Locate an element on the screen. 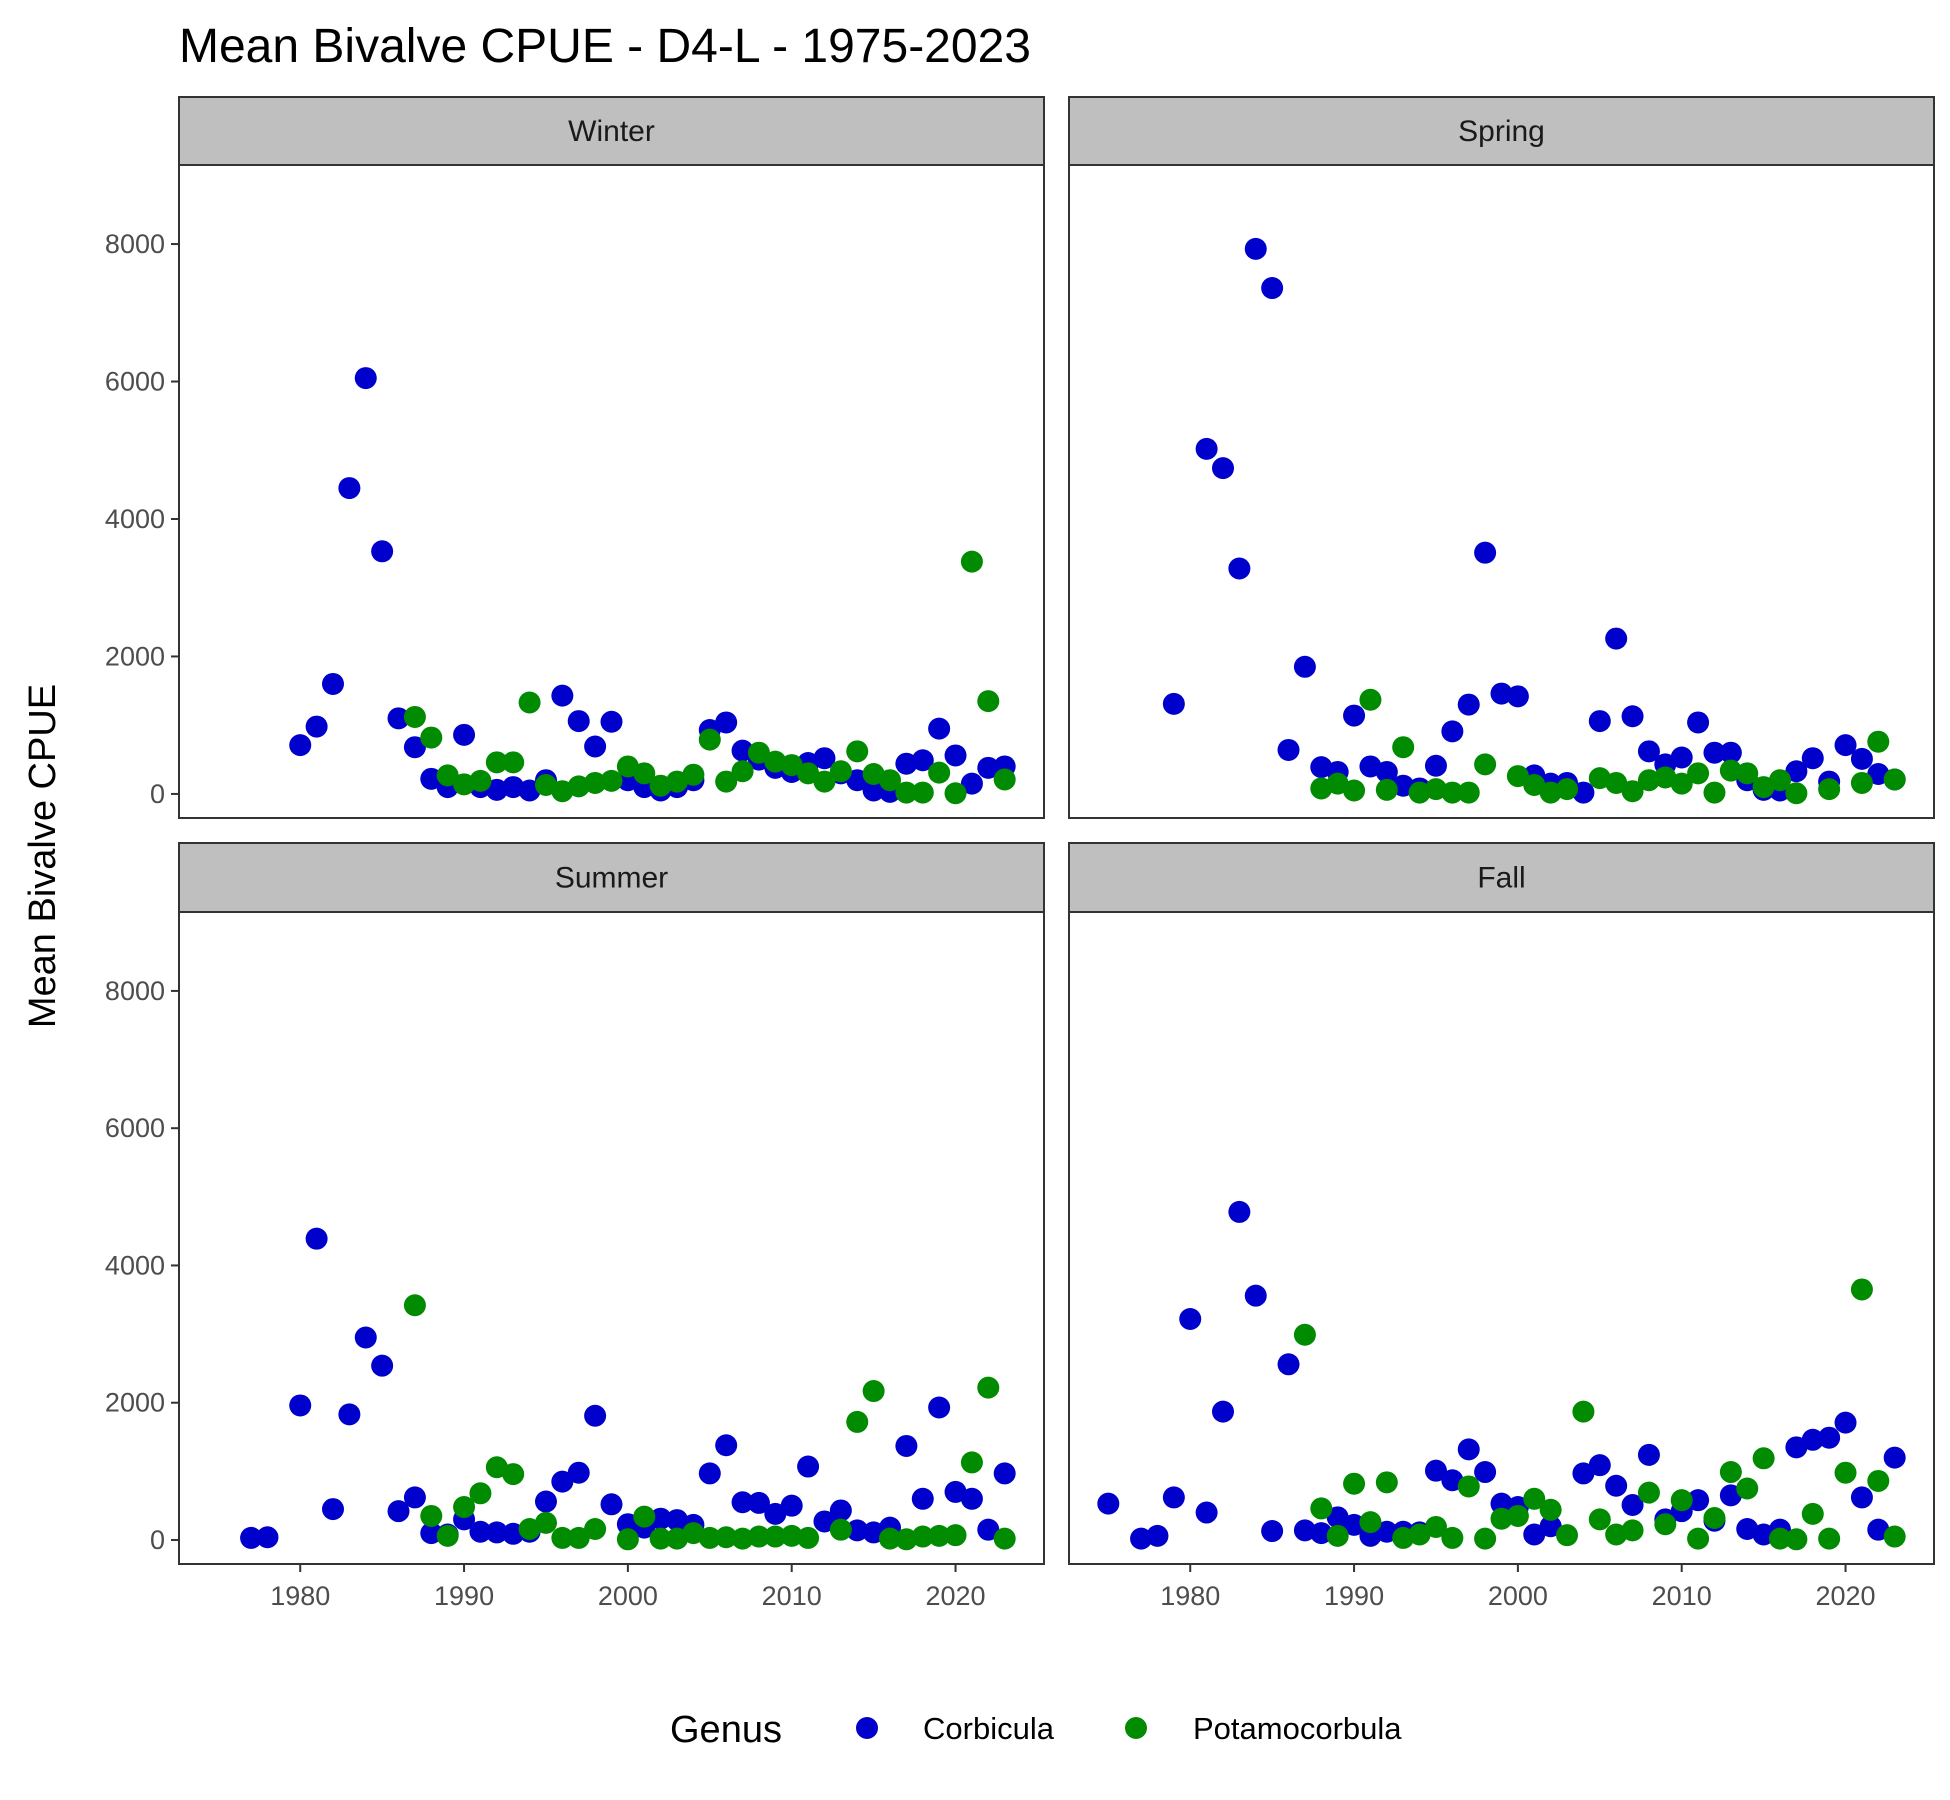  legend: Genus Corbicula Potamocorbula is located at coordinates (1036, 1730).